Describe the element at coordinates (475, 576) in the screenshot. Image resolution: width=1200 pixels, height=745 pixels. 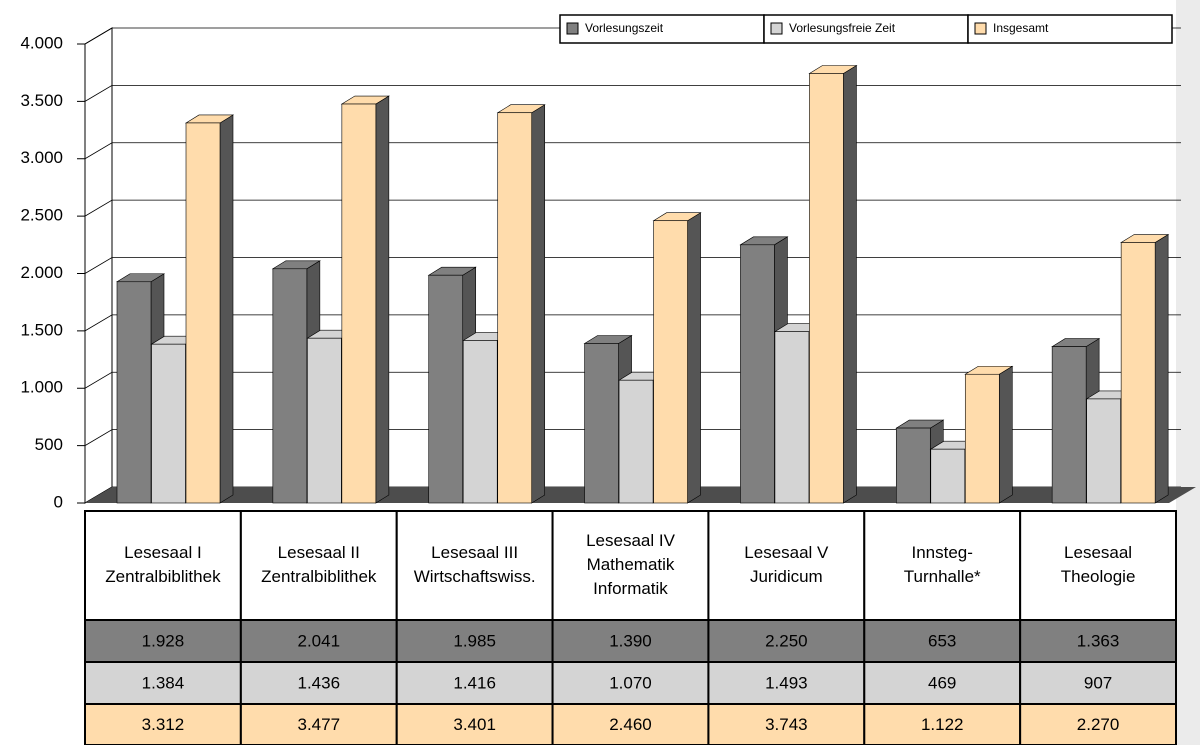
I see `category-label: Wirtschaftswiss.` at that location.